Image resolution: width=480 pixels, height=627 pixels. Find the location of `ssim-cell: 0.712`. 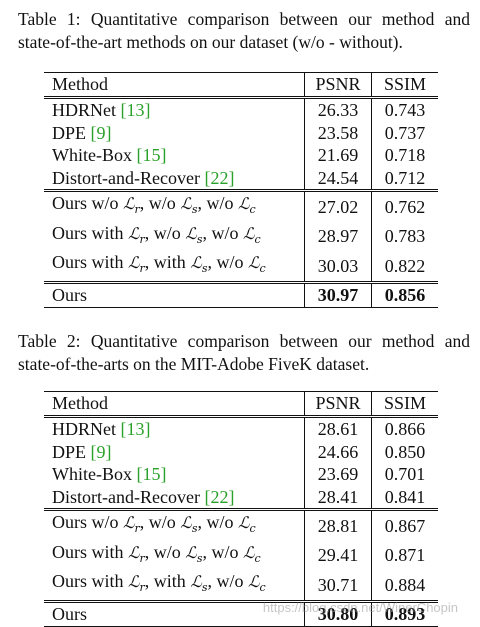

ssim-cell: 0.712 is located at coordinates (404, 178).